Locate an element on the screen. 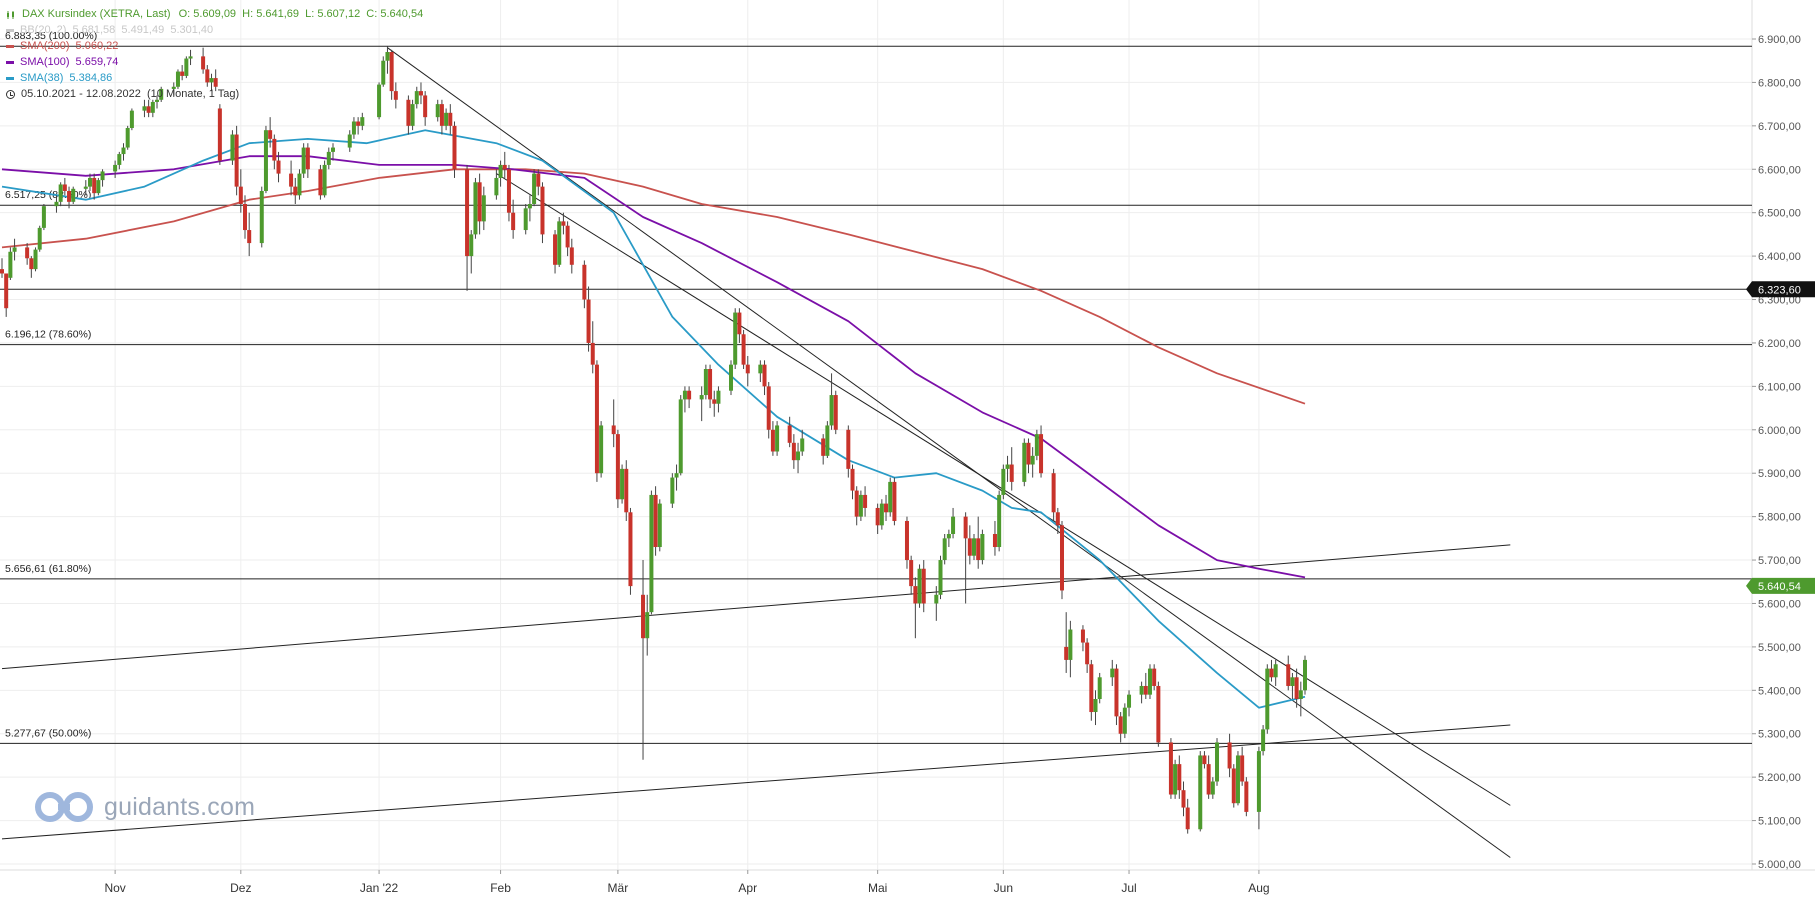 This screenshot has width=1815, height=898. chart-icon is located at coordinates (11, 14).